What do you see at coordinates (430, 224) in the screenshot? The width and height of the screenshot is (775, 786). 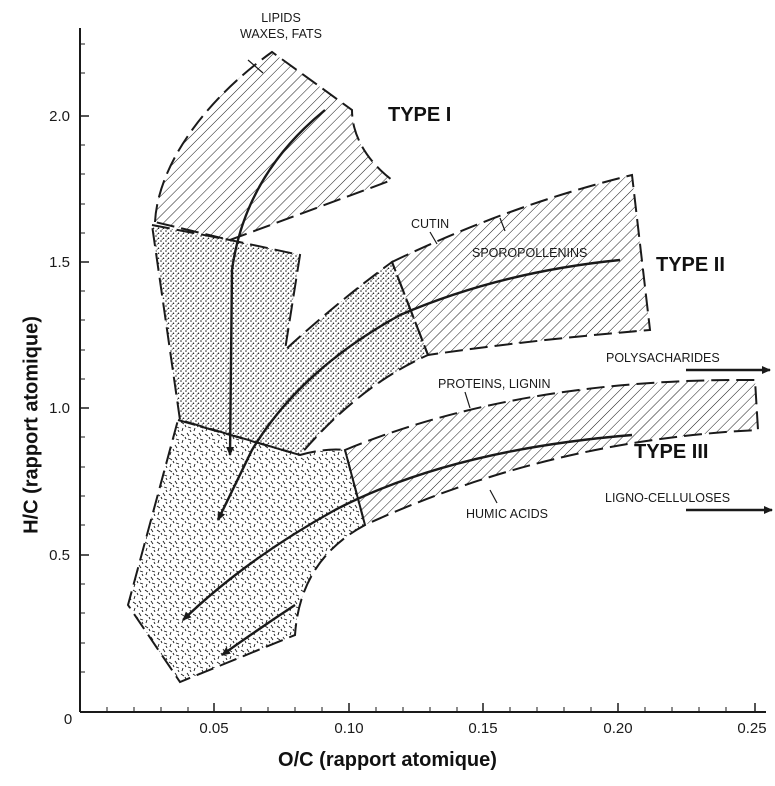 I see `annotation-cutin: CUTIN` at bounding box center [430, 224].